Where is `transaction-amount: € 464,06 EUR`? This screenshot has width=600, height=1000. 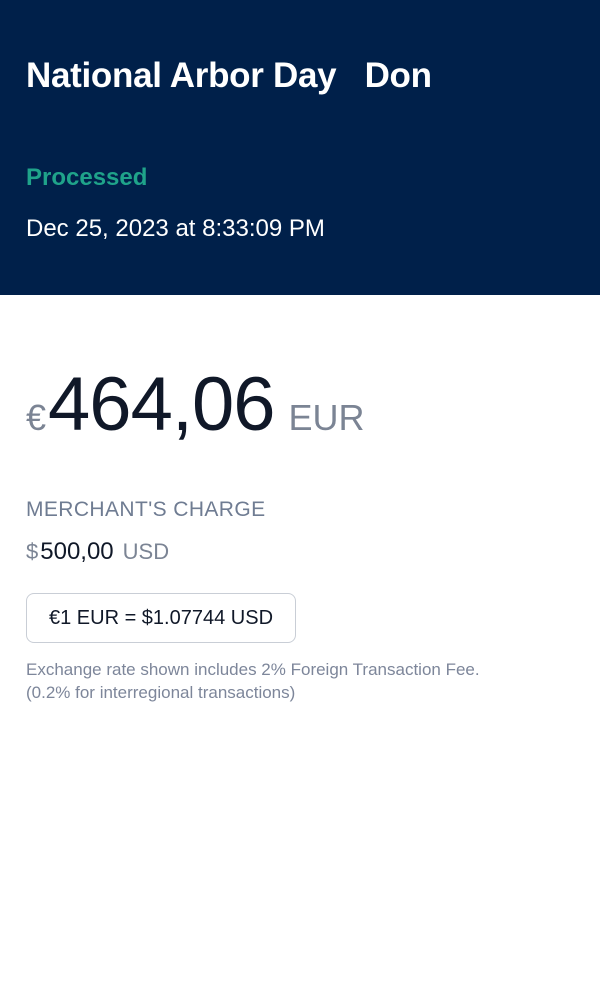 transaction-amount: € 464,06 EUR is located at coordinates (195, 405).